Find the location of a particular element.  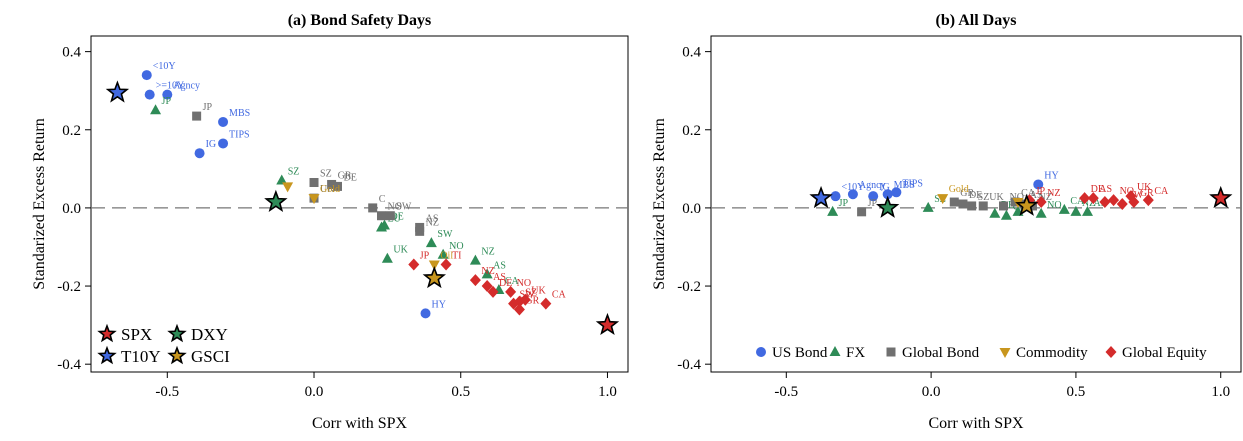

legend-label: Commodity is located at coordinates (1052, 353).